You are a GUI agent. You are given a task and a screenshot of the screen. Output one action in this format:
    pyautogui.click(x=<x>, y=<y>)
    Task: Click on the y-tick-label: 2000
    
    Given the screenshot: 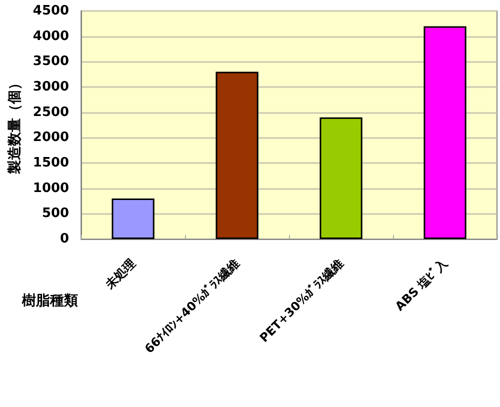 What is the action you would take?
    pyautogui.click(x=51, y=138)
    